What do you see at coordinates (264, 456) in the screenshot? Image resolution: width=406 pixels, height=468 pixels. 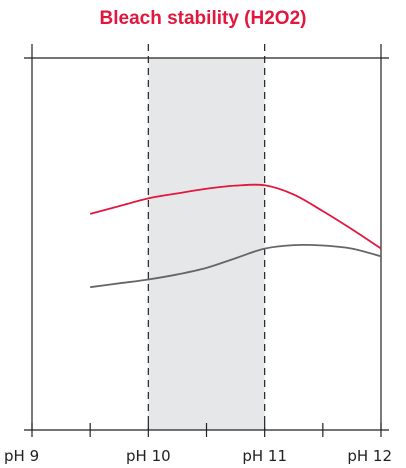 I see `x-tick-label-2: pH 11` at bounding box center [264, 456].